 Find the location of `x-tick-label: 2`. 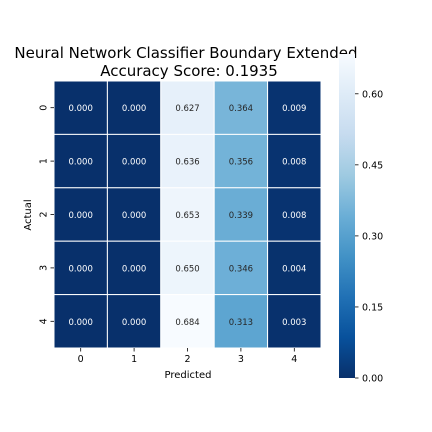

x-tick-label: 2 is located at coordinates (187, 359).